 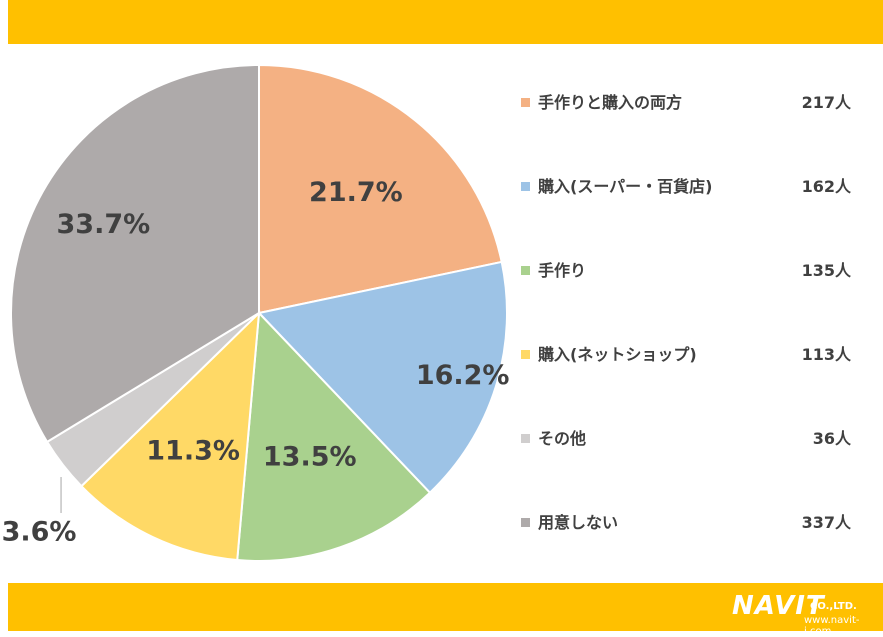 What do you see at coordinates (356, 192) in the screenshot?
I see `slice-percent-label: 21.7%` at bounding box center [356, 192].